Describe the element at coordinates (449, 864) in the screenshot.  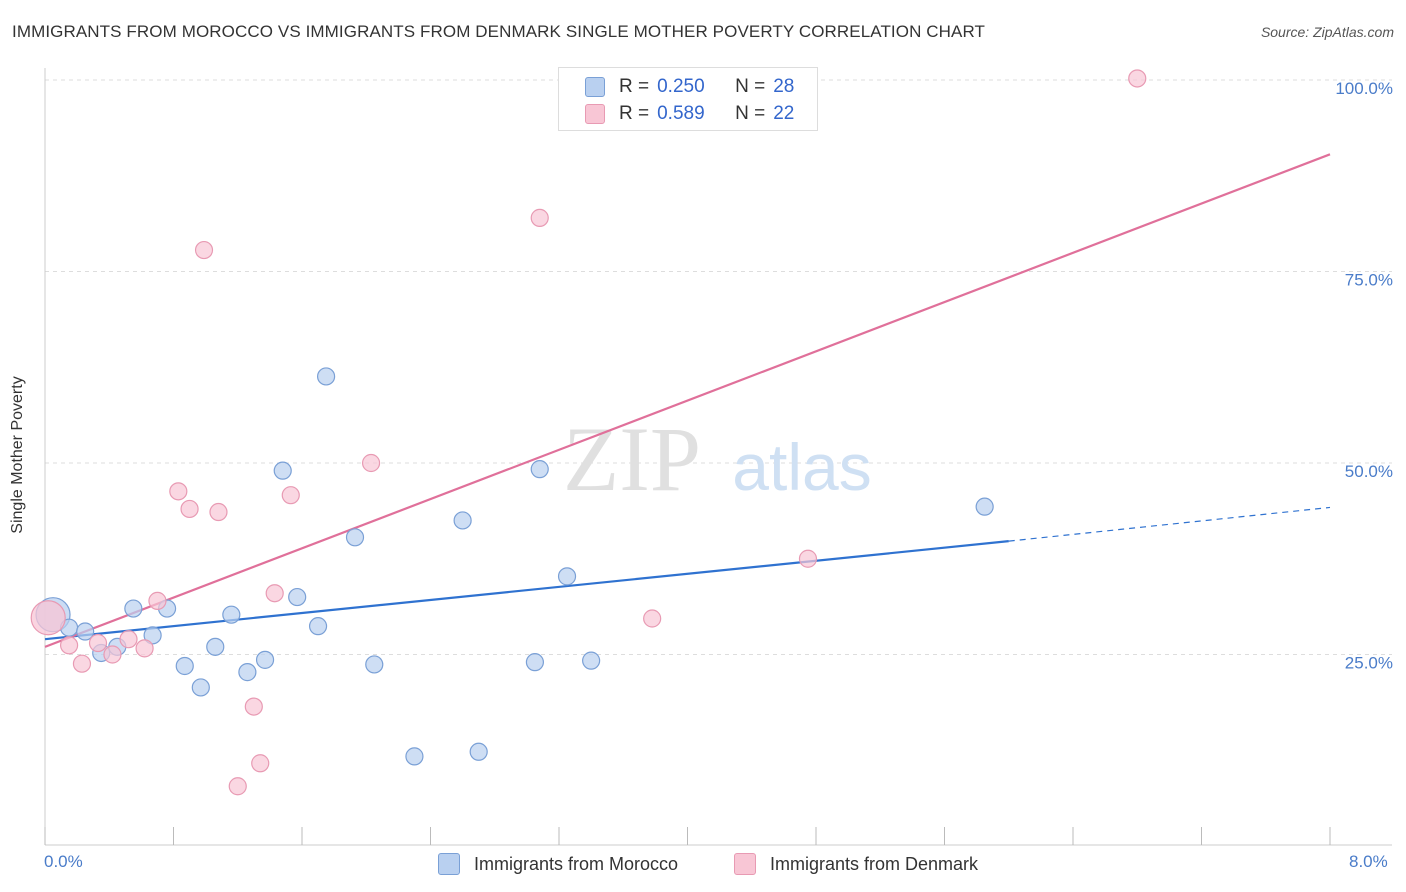
I see `bottom-legend-swatch-morocco` at that location.